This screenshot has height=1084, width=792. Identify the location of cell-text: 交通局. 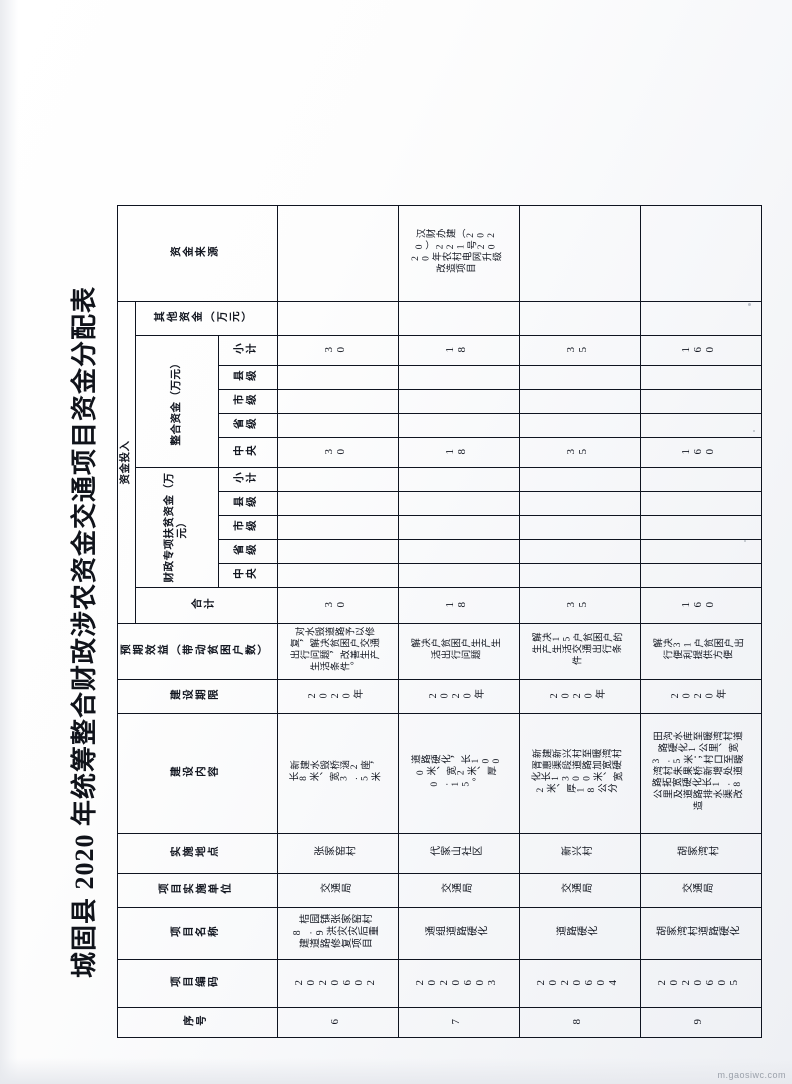
(698, 890).